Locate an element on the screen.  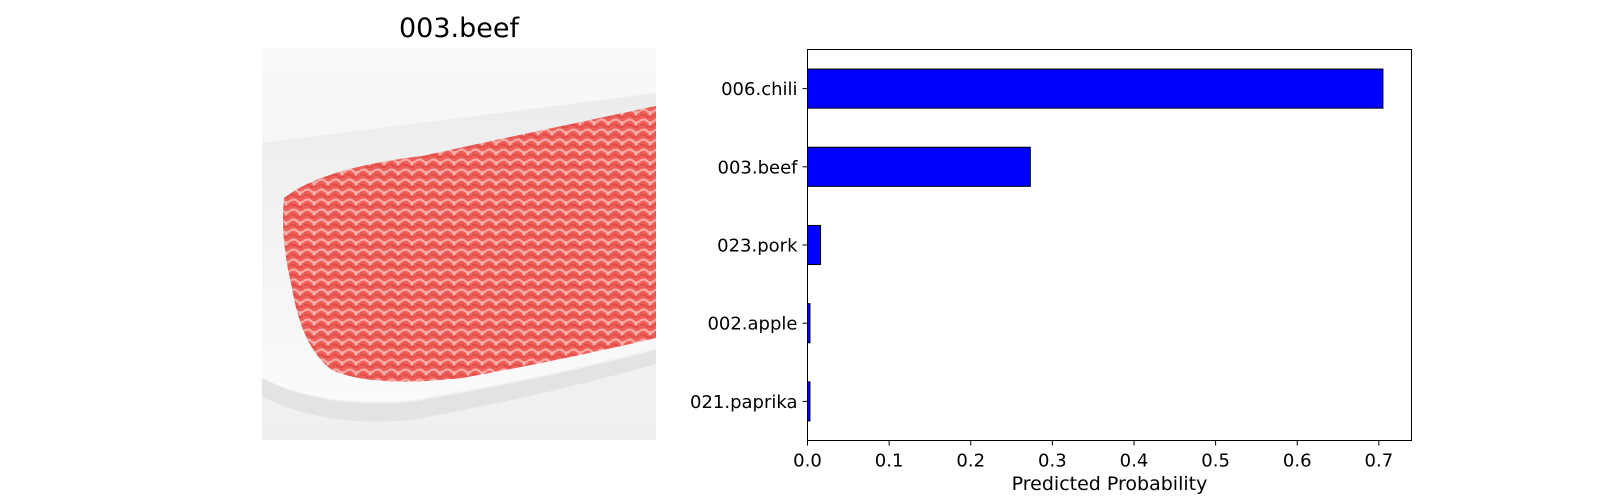
y-tick-label: 002.apple is located at coordinates (752, 324).